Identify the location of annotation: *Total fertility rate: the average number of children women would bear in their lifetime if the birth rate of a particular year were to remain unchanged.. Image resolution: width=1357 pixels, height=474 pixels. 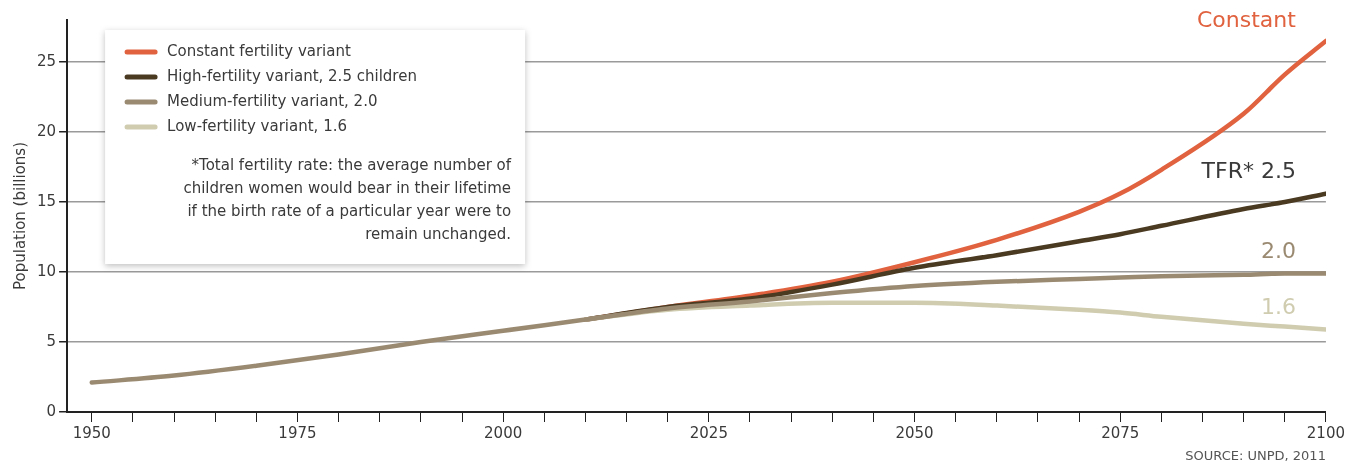
(347, 199).